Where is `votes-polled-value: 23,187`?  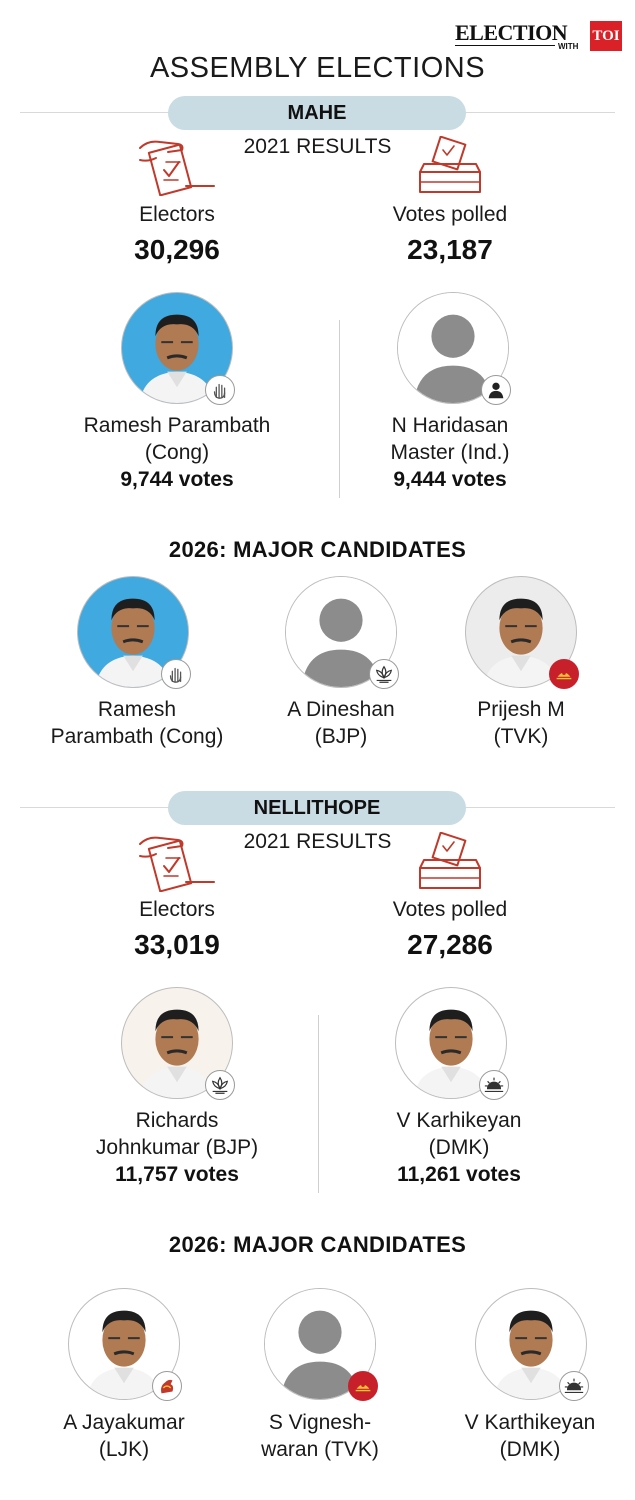 votes-polled-value: 23,187 is located at coordinates (450, 249).